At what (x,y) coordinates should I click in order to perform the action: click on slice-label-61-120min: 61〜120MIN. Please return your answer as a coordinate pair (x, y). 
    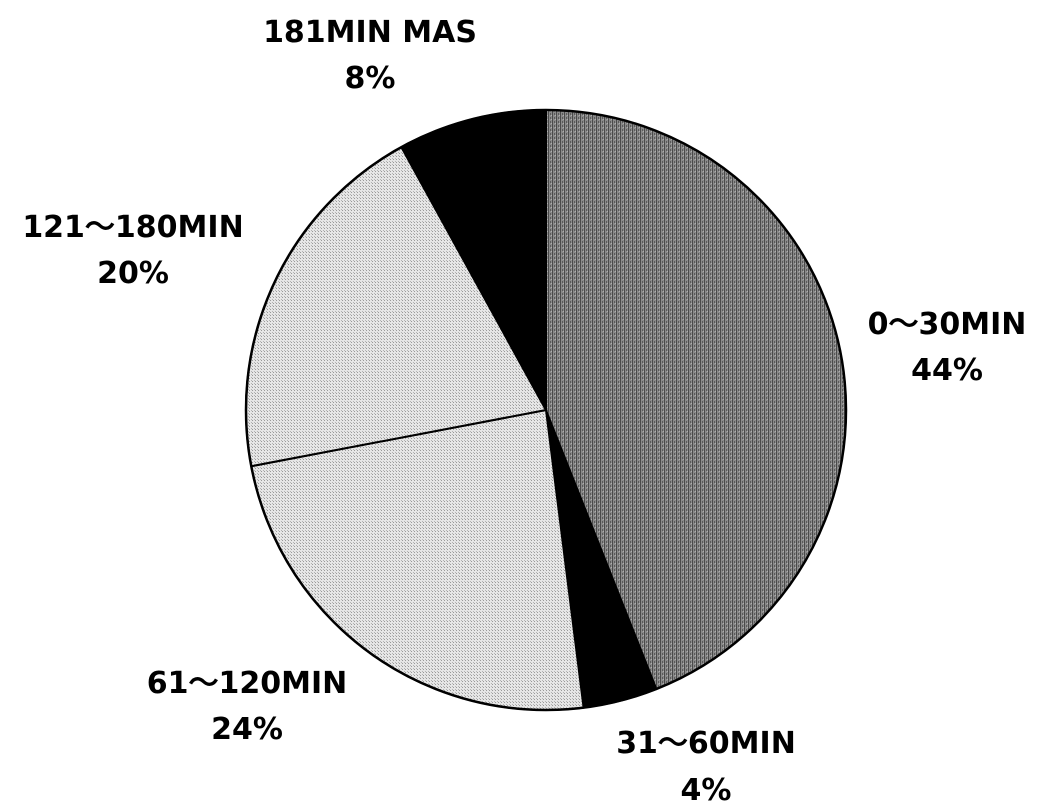
    Looking at the image, I should click on (247, 683).